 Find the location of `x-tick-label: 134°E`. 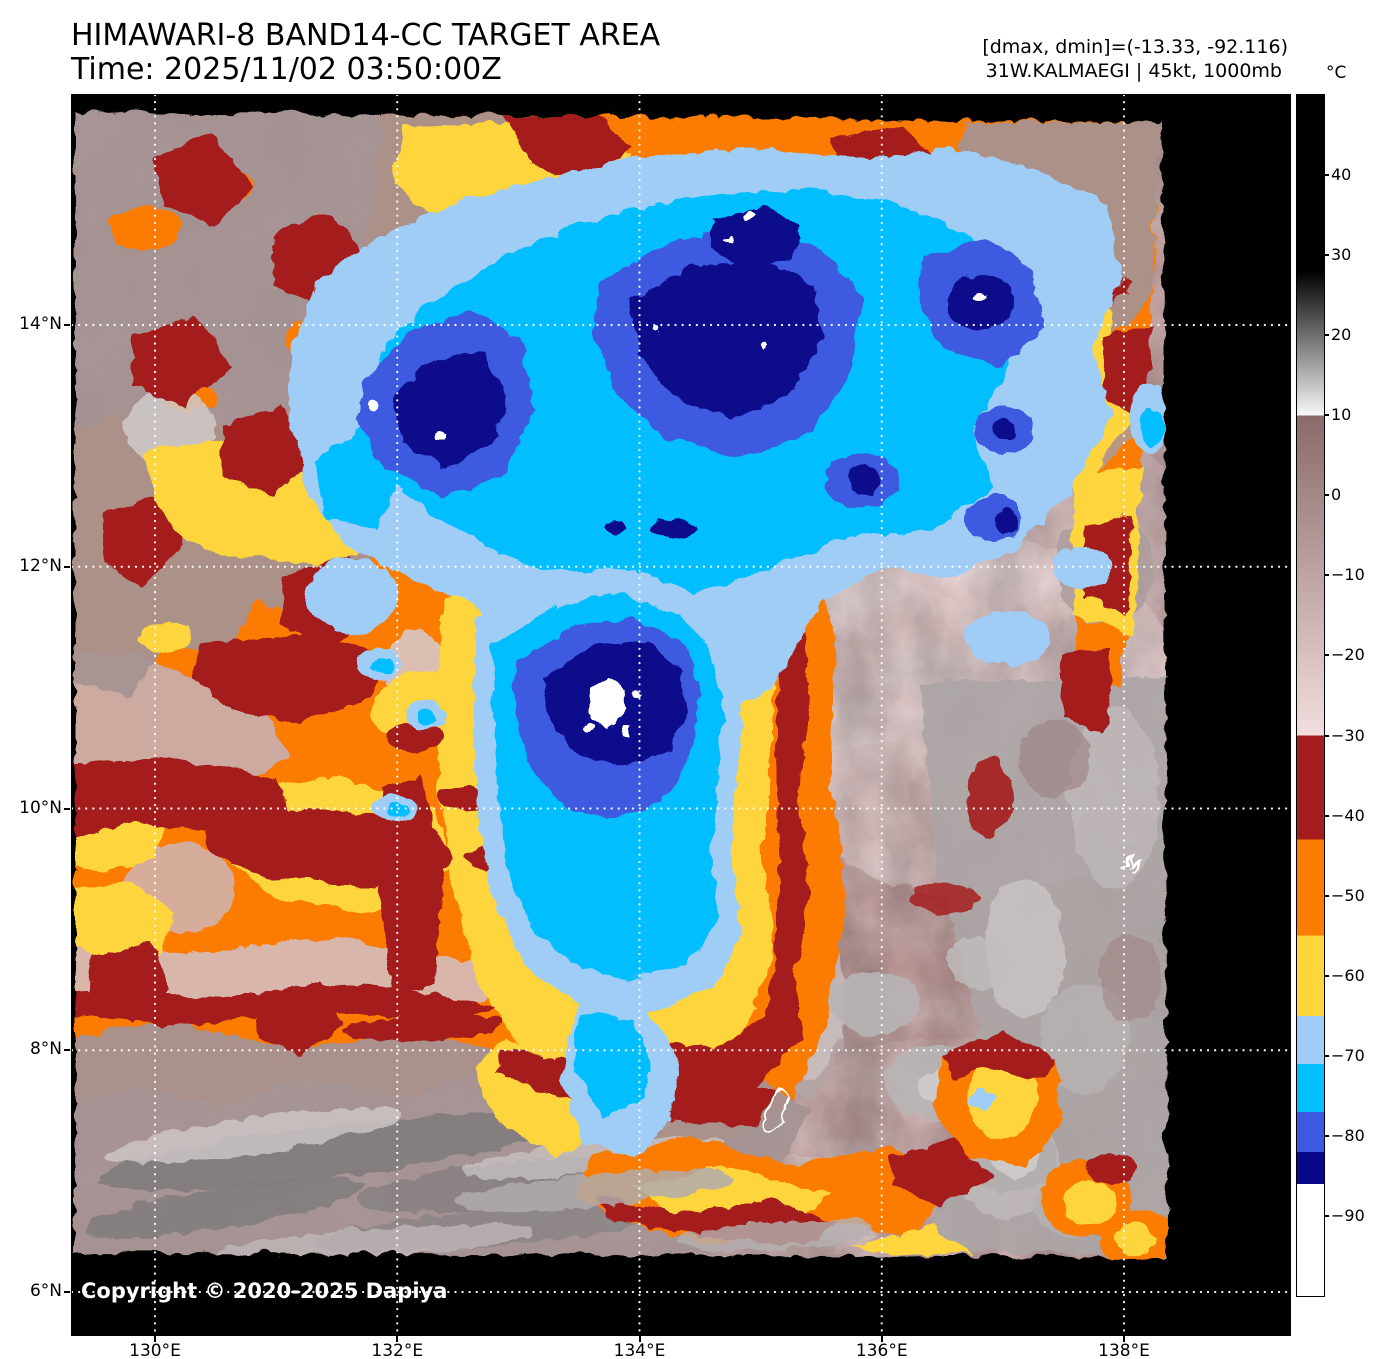

x-tick-label: 134°E is located at coordinates (639, 1350).